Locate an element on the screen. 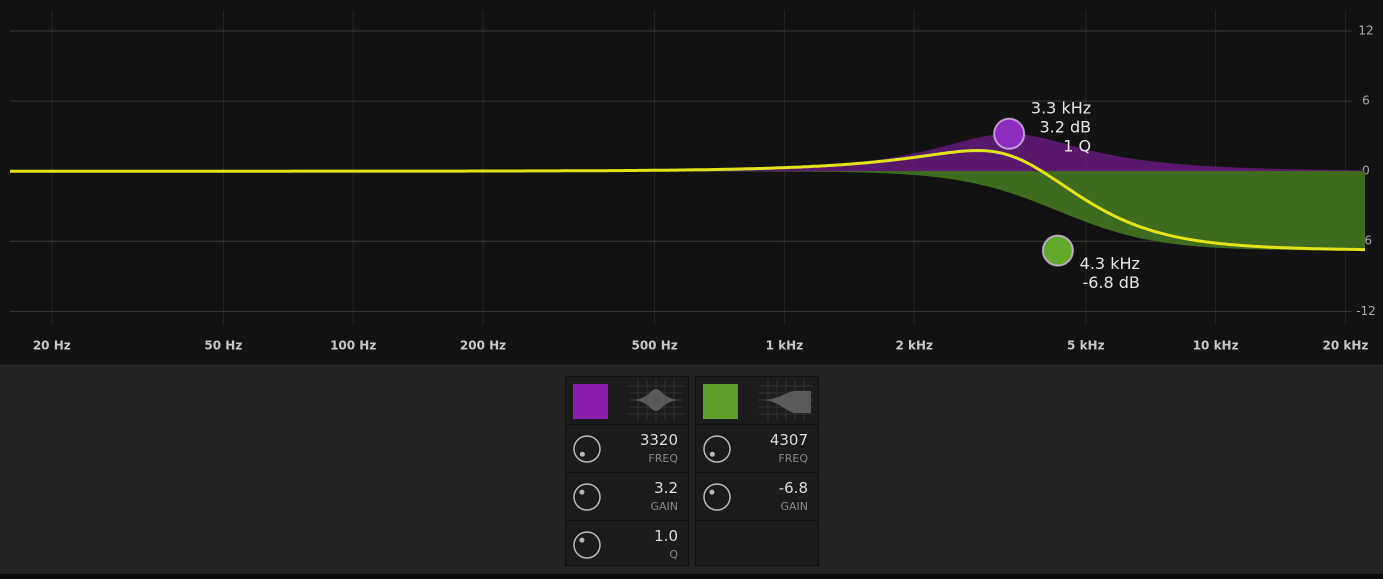 Image resolution: width=1383 pixels, height=579 pixels. param-row: 3320 FREQ is located at coordinates (627, 448).